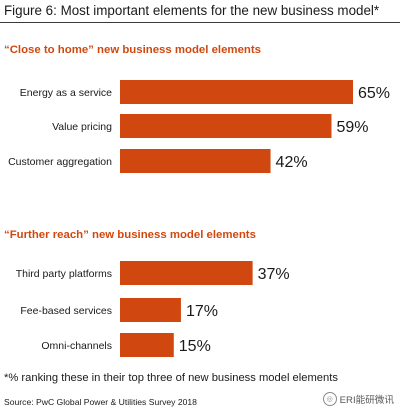 The image size is (400, 415). I want to click on category-label: Value pricing, so click(82, 127).